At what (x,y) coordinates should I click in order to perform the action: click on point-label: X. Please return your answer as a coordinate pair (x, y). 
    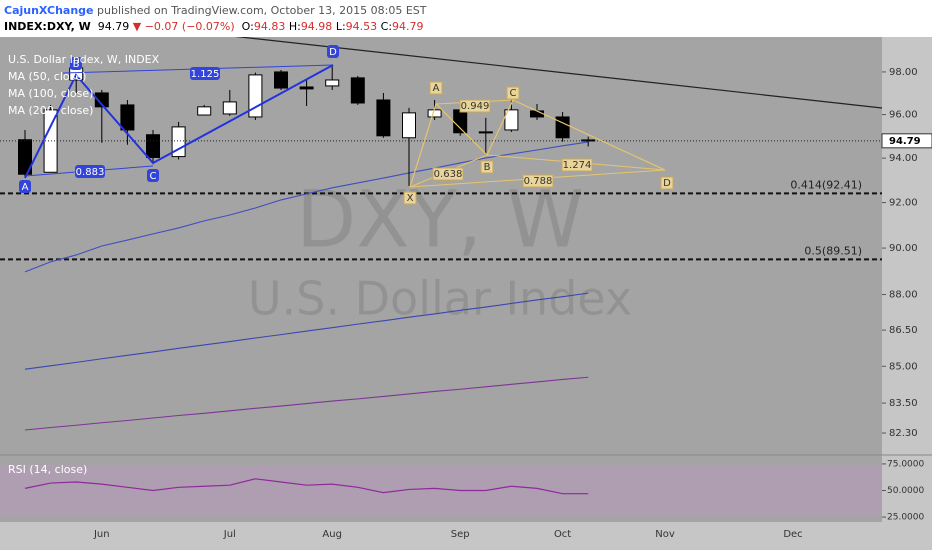
    Looking at the image, I should click on (410, 198).